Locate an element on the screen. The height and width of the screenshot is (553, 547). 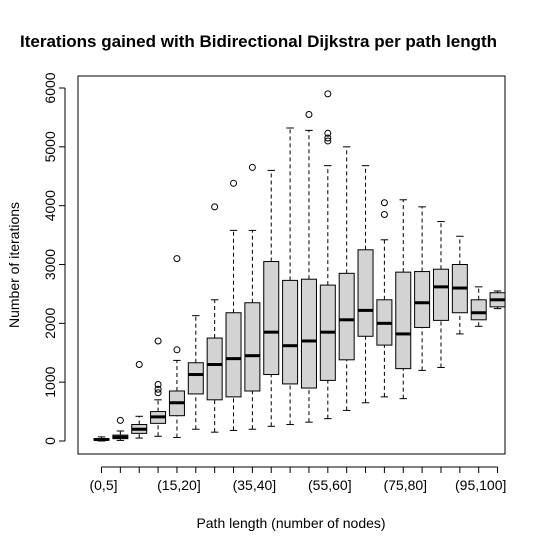
y-tick-label: 1000 is located at coordinates (50, 381).